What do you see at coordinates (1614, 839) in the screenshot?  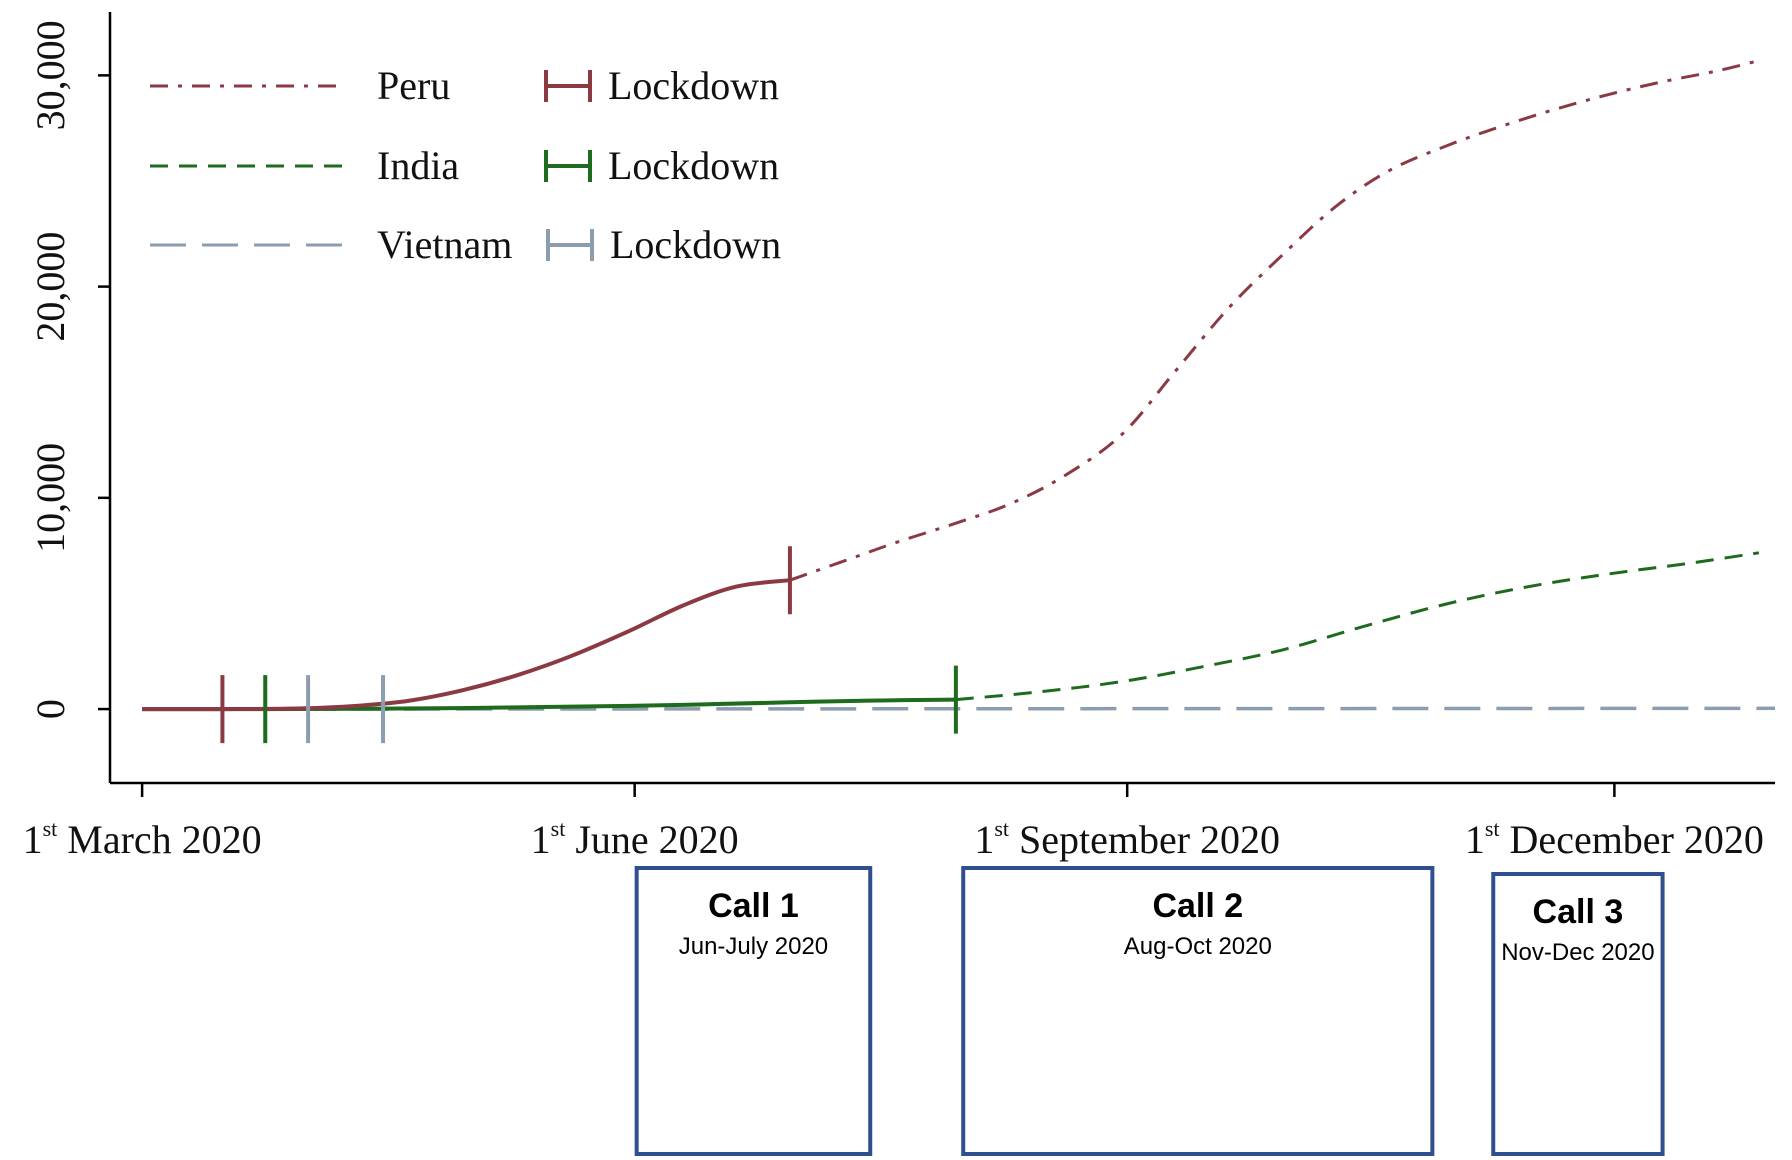 I see `x-tick-label: 1st December 2020` at bounding box center [1614, 839].